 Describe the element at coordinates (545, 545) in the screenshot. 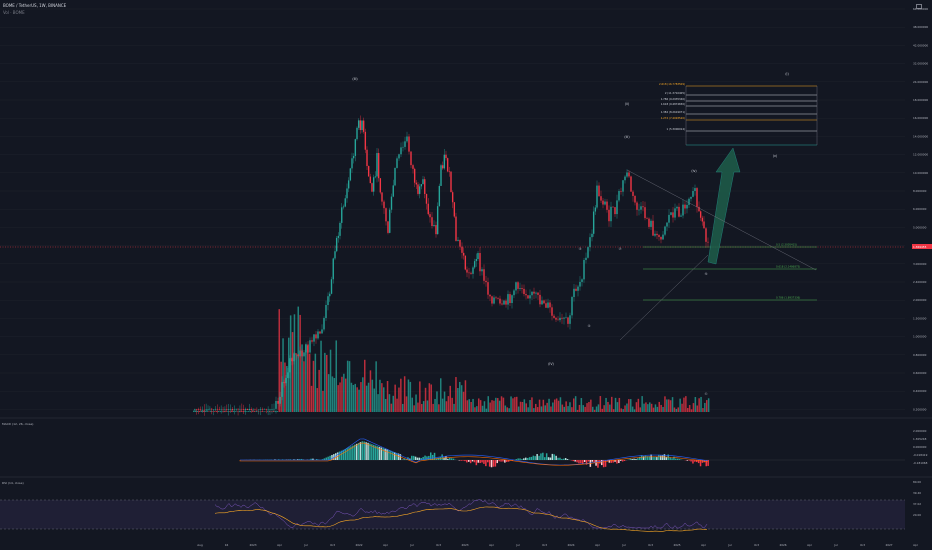

I see `time-tick: Oct` at that location.